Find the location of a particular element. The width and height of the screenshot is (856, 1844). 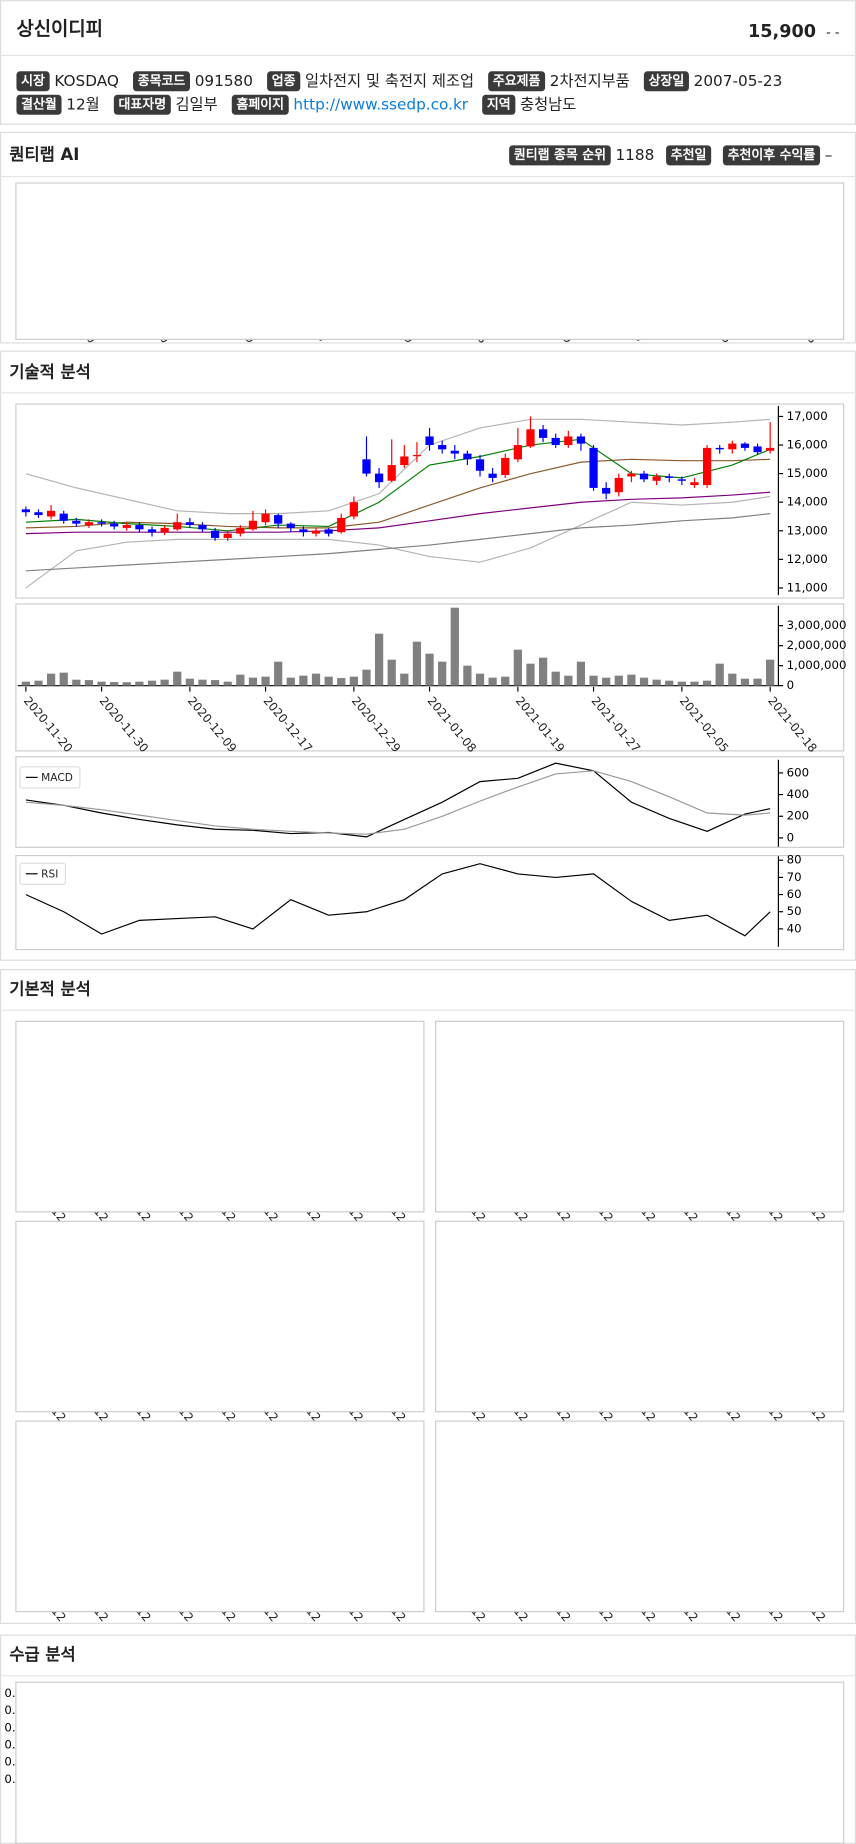

link: http://www.ssedp.co.kr is located at coordinates (380, 104).